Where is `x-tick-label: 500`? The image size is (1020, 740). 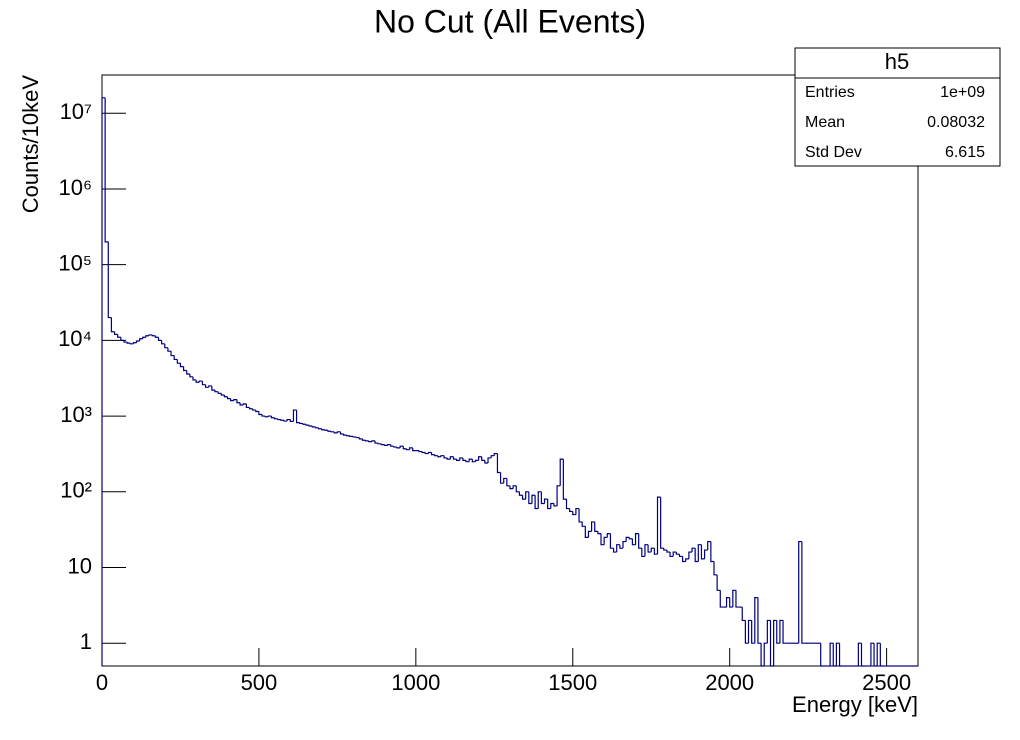 x-tick-label: 500 is located at coordinates (259, 682).